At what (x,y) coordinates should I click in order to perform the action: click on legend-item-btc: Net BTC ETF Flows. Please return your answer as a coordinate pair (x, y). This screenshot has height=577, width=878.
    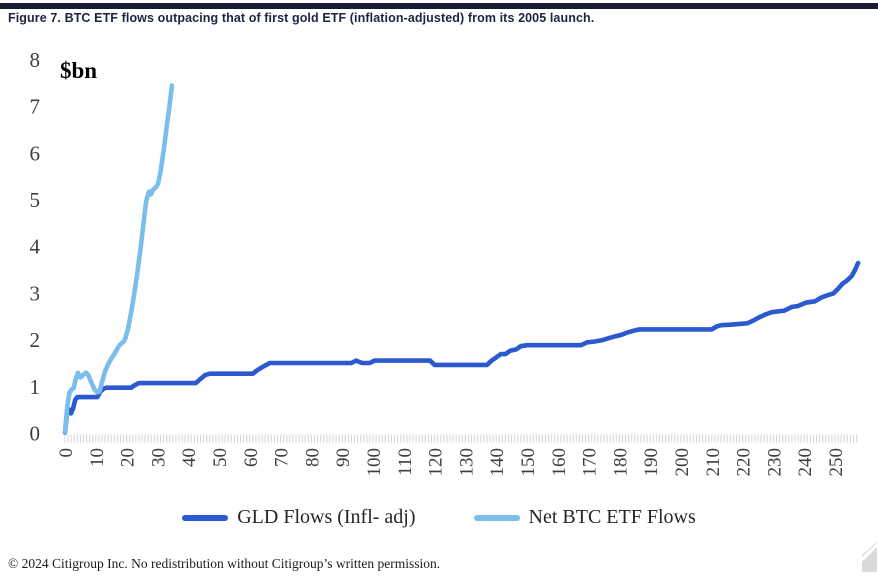
    Looking at the image, I should click on (584, 517).